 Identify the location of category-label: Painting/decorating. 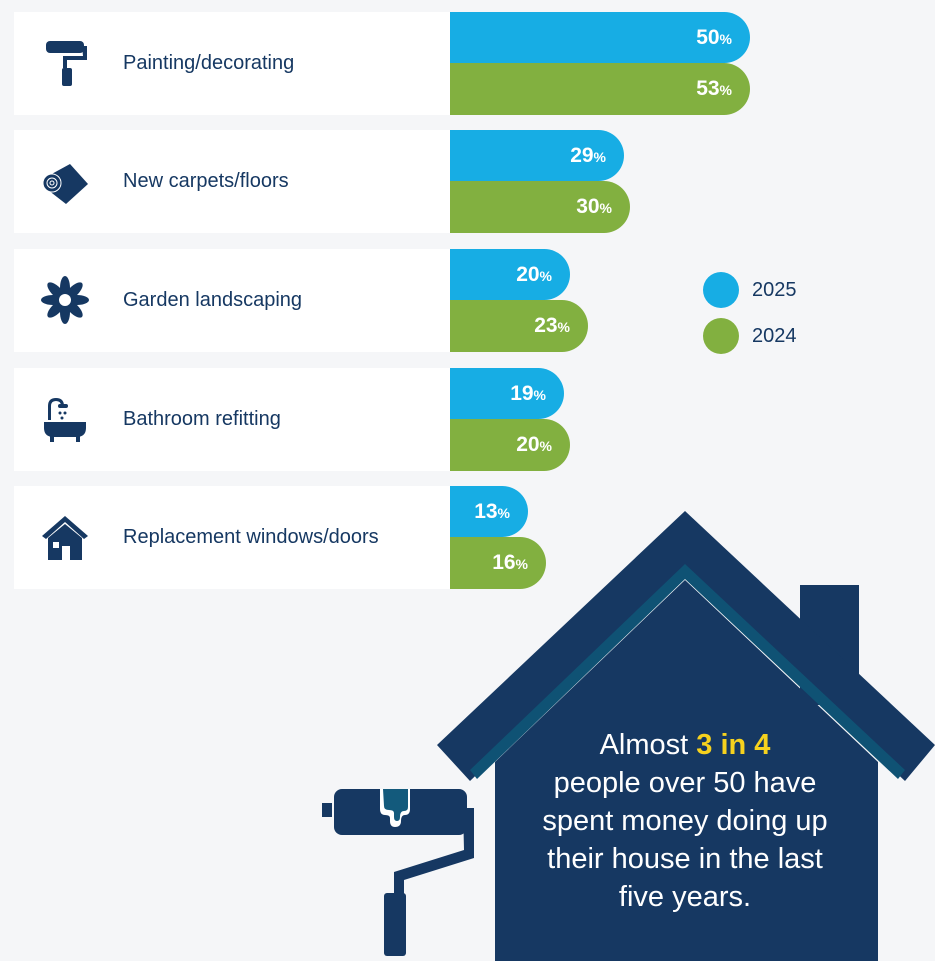
(209, 63).